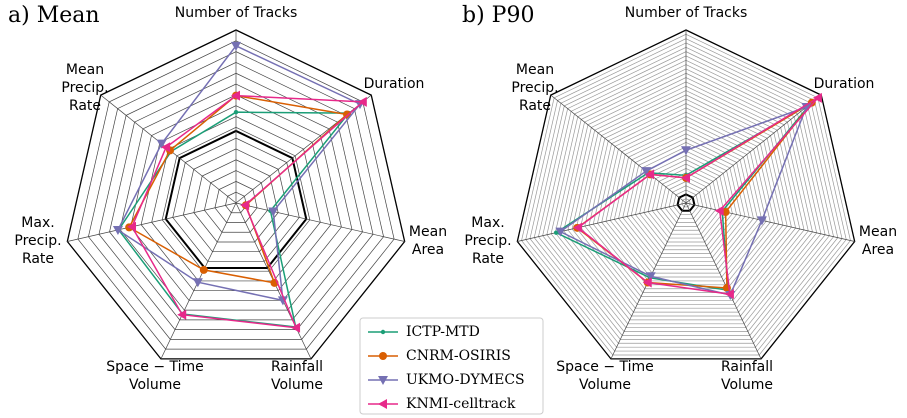 This screenshot has height=418, width=907. Describe the element at coordinates (443, 332) in the screenshot. I see `legend-label: ICTP-MTD` at that location.